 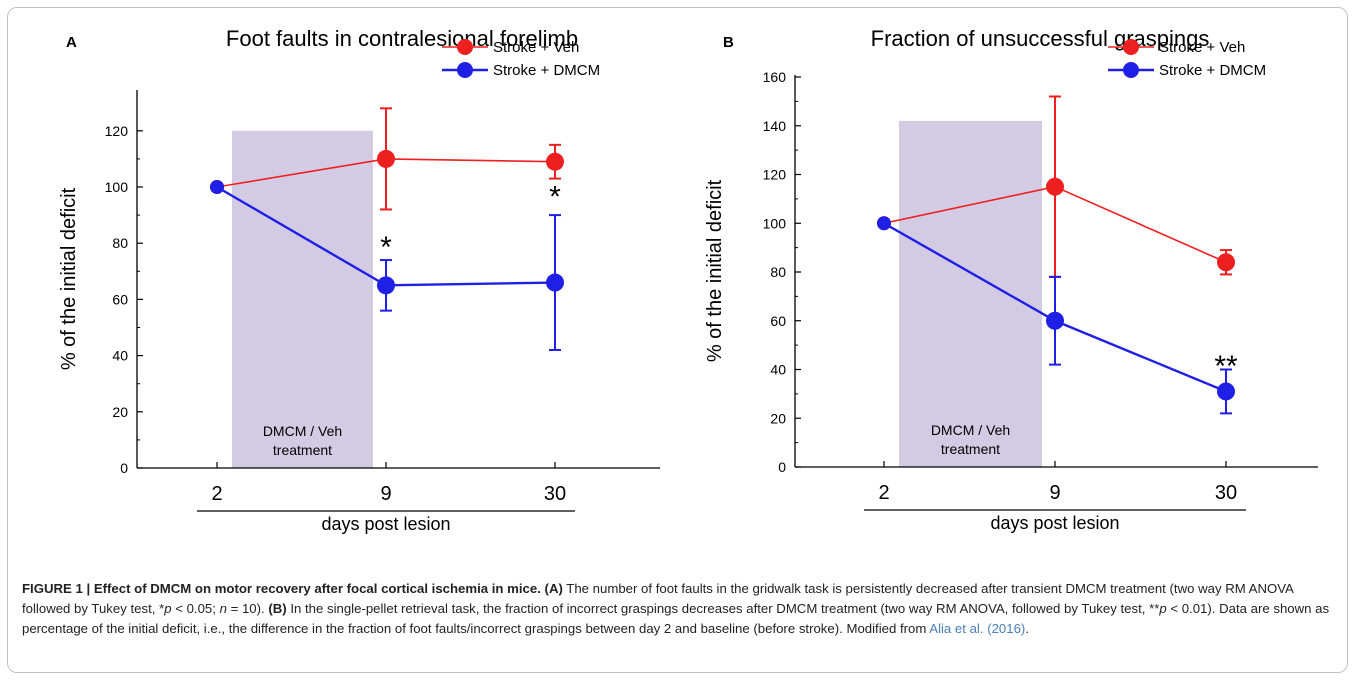 I want to click on panel-label: B, so click(x=728, y=42).